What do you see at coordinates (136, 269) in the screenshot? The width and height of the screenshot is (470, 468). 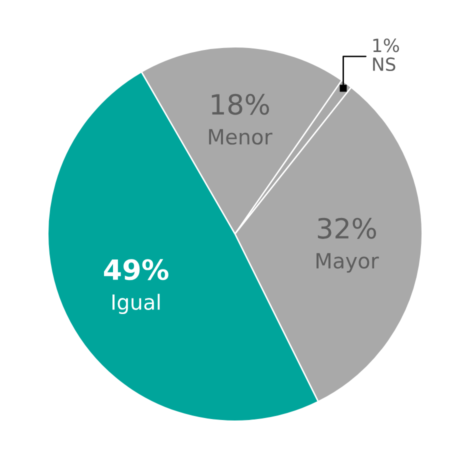 I see `data-label: 49%` at bounding box center [136, 269].